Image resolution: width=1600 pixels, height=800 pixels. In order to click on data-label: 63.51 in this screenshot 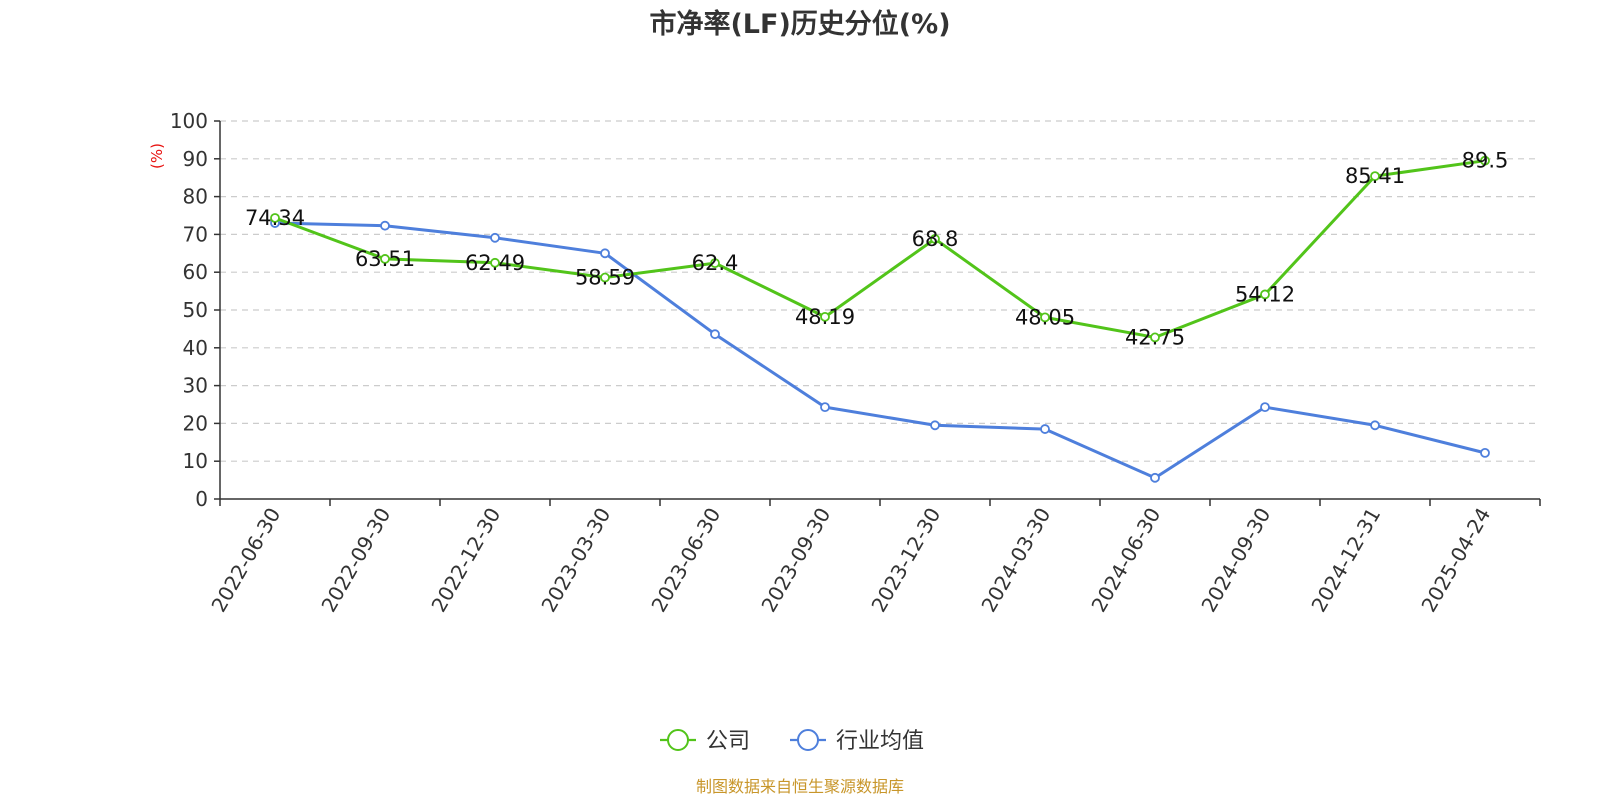, I will do `click(385, 259)`.